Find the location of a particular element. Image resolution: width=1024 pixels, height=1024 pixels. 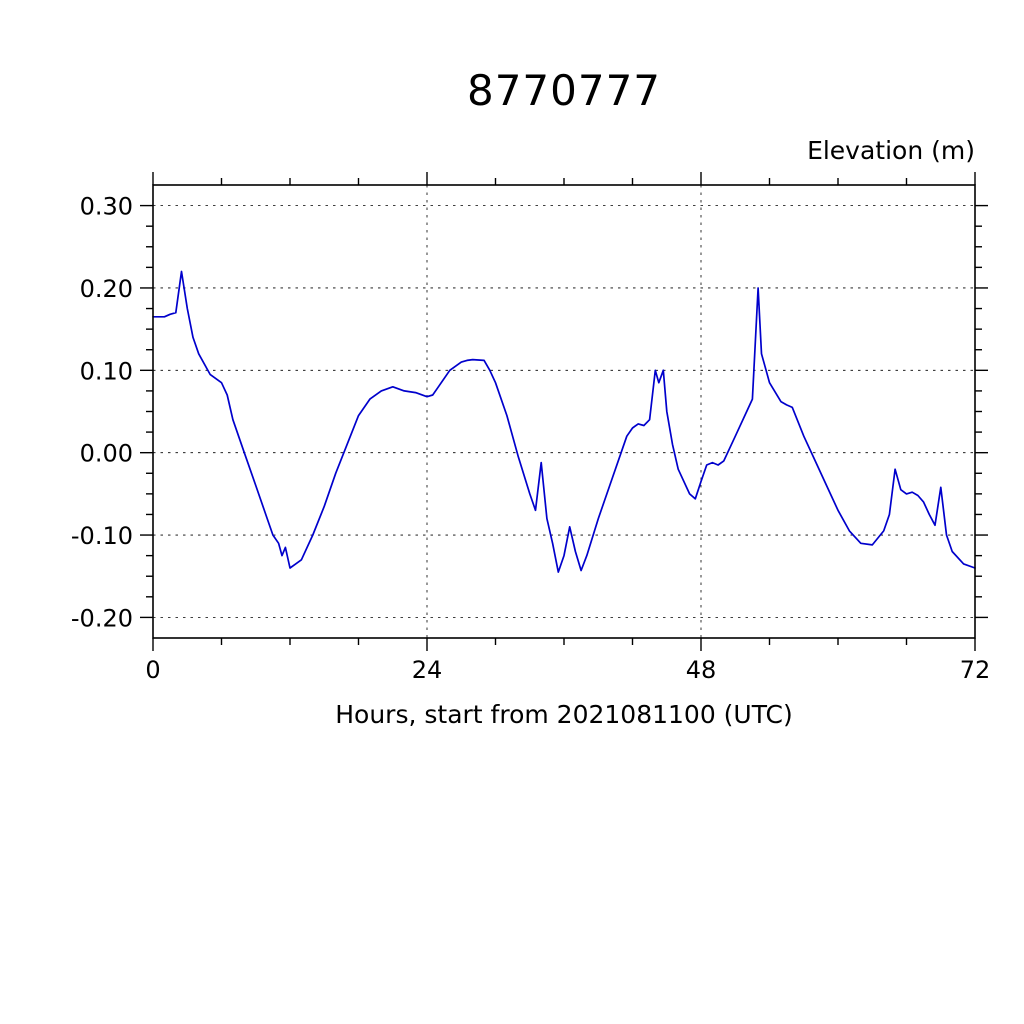

x-tick-label: 0 is located at coordinates (152, 670).